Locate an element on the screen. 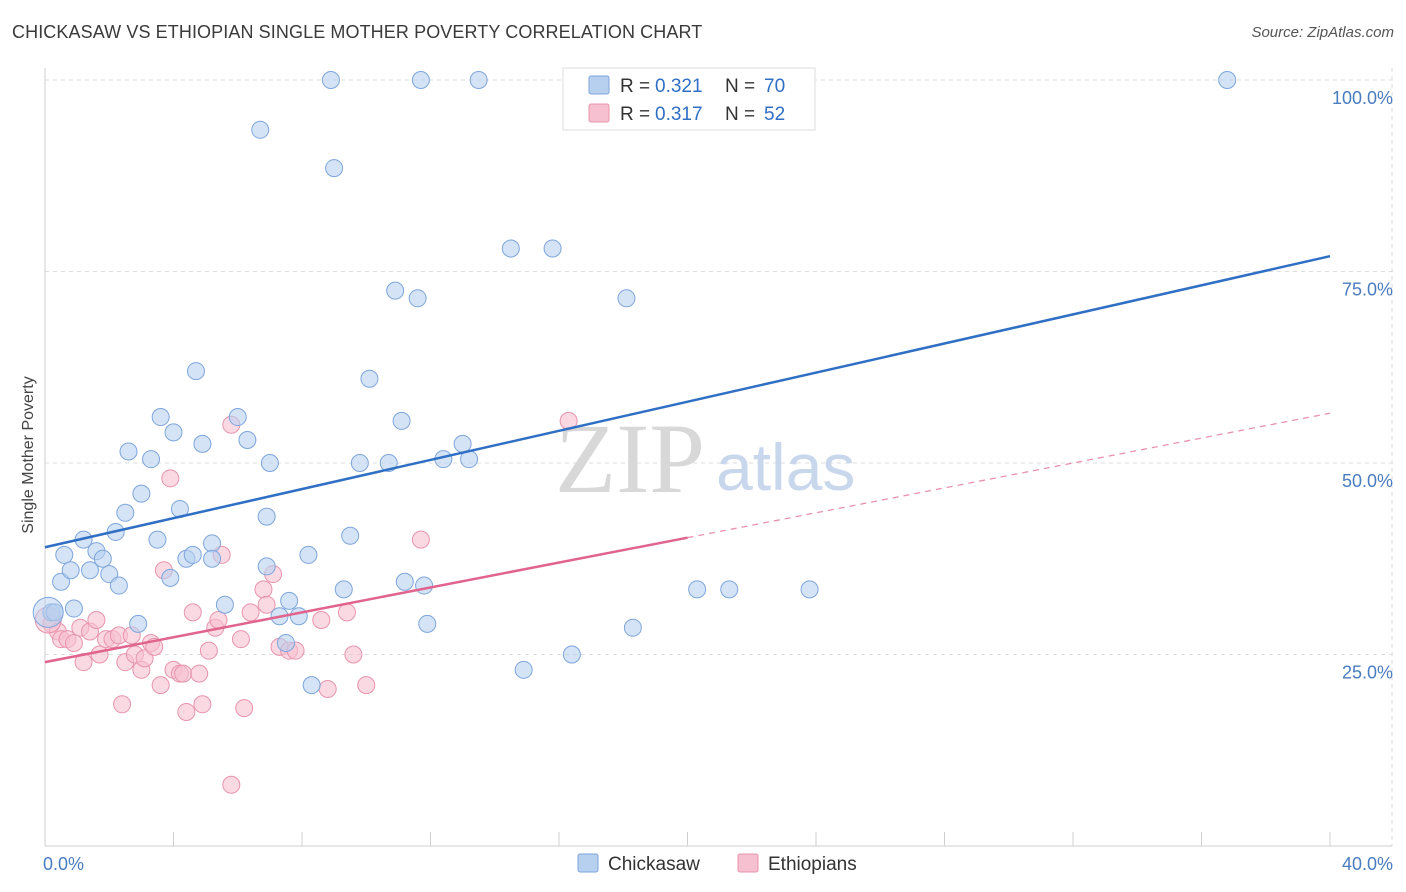 The height and width of the screenshot is (892, 1406). source-label: Source: ZipAtlas.com is located at coordinates (1322, 32).